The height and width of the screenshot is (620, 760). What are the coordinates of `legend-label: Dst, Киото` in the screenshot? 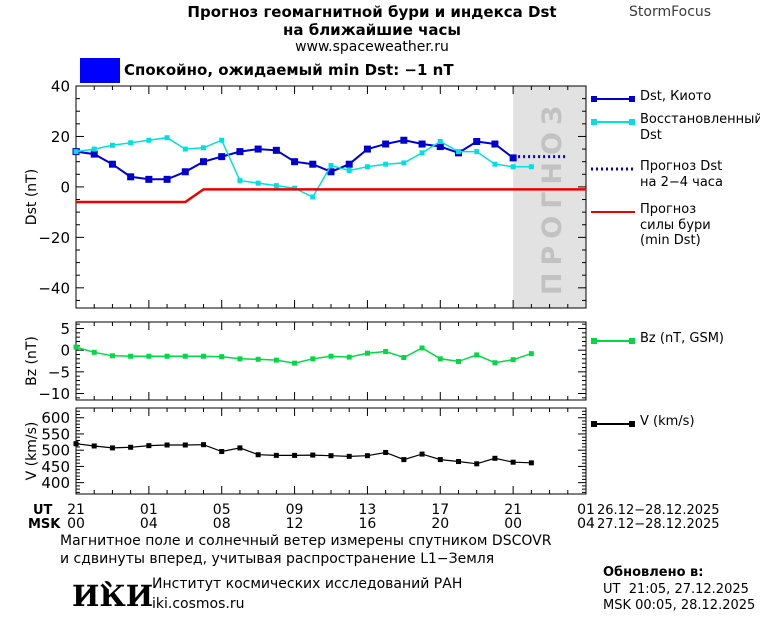 It's located at (676, 96).